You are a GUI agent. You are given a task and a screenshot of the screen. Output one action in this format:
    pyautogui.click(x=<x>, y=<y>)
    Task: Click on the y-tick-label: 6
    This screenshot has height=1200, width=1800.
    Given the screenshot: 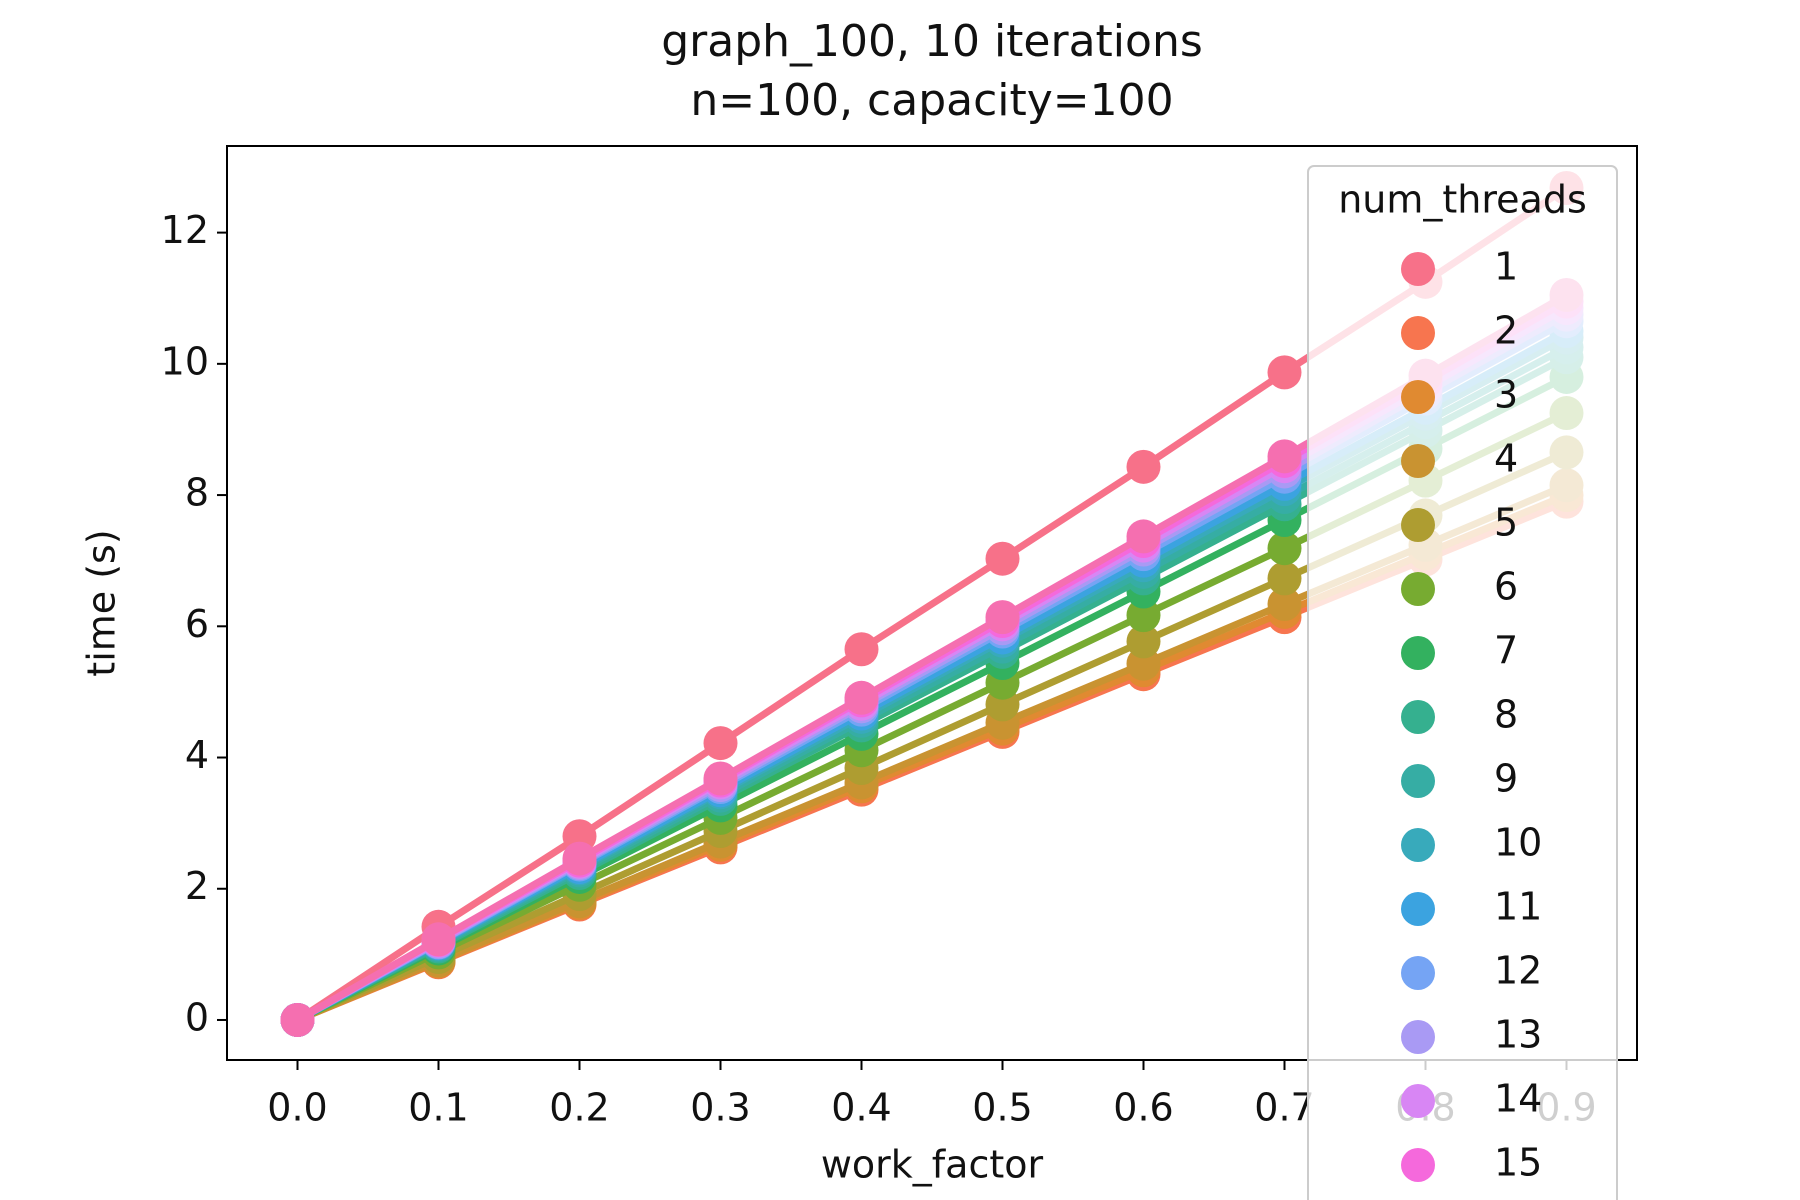 What is the action you would take?
    pyautogui.click(x=197, y=624)
    